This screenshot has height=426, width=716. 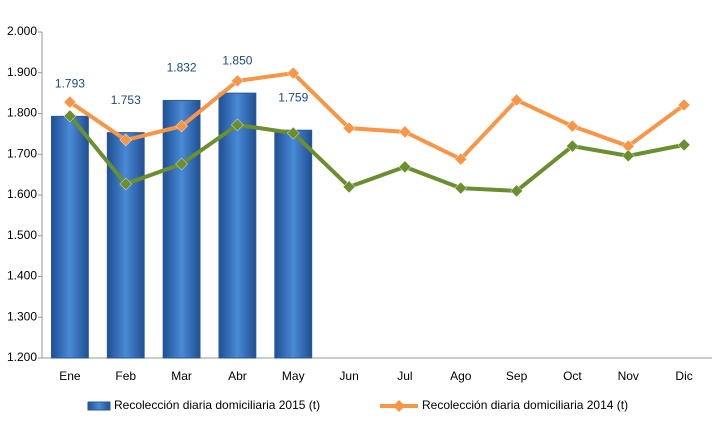 What do you see at coordinates (22, 31) in the screenshot?
I see `y-tick-label: 2.000` at bounding box center [22, 31].